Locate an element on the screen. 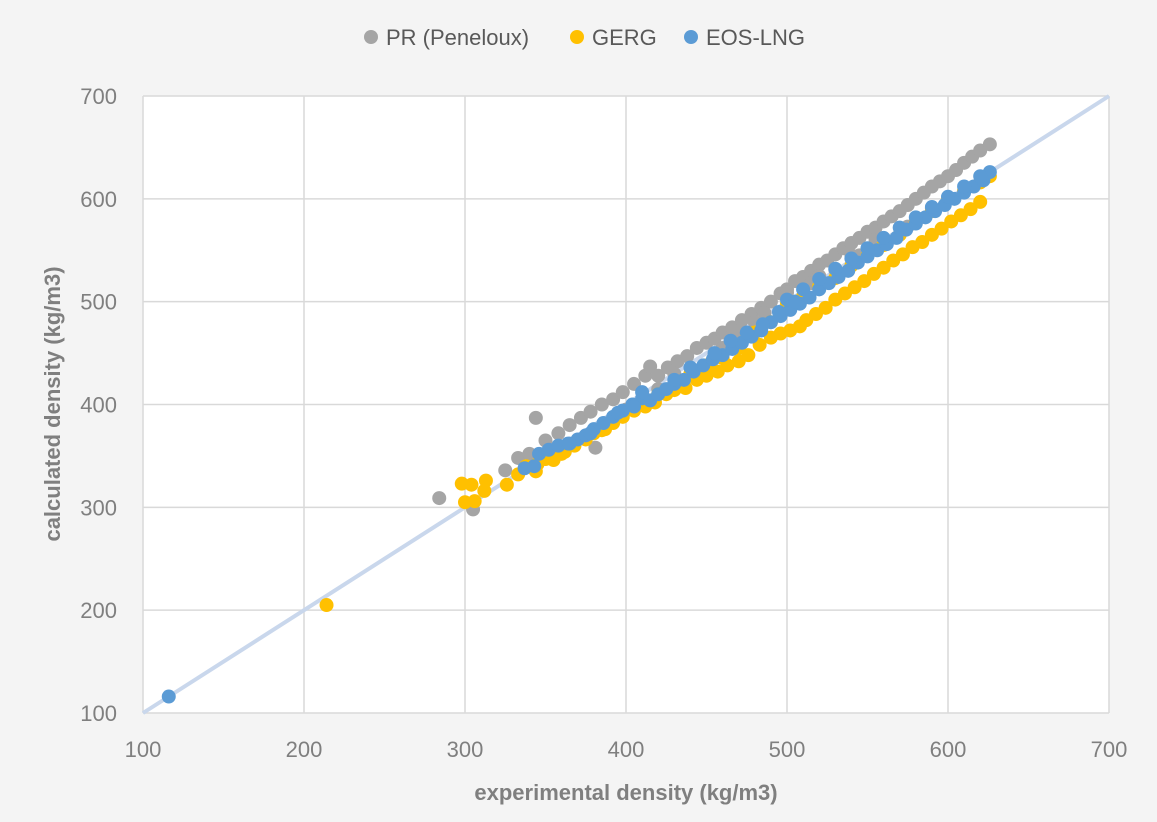 Image resolution: width=1157 pixels, height=822 pixels. legend-marker-pr-peneloux is located at coordinates (371, 37).